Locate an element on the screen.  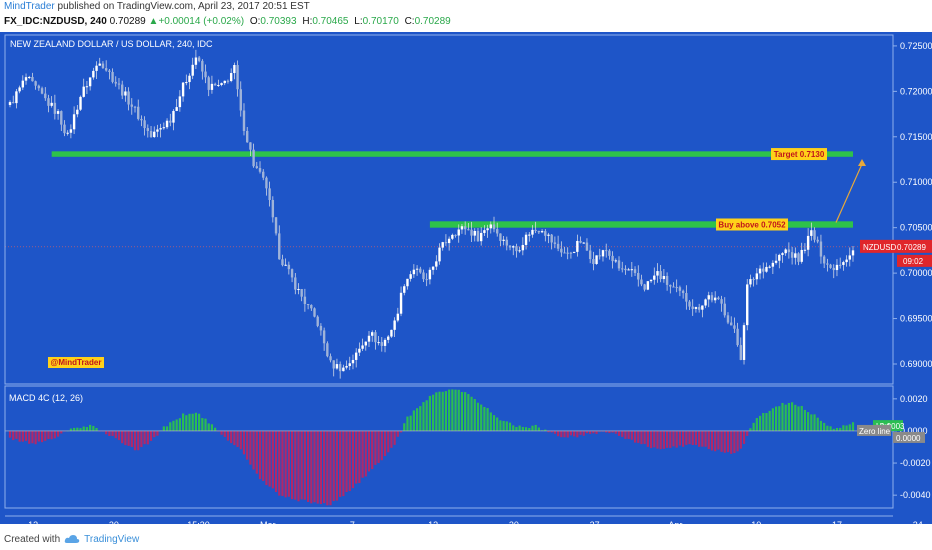
main-chart-title: NEW ZEALAND DOLLAR / US DOLLAR, 240, IDC is located at coordinates (111, 44).